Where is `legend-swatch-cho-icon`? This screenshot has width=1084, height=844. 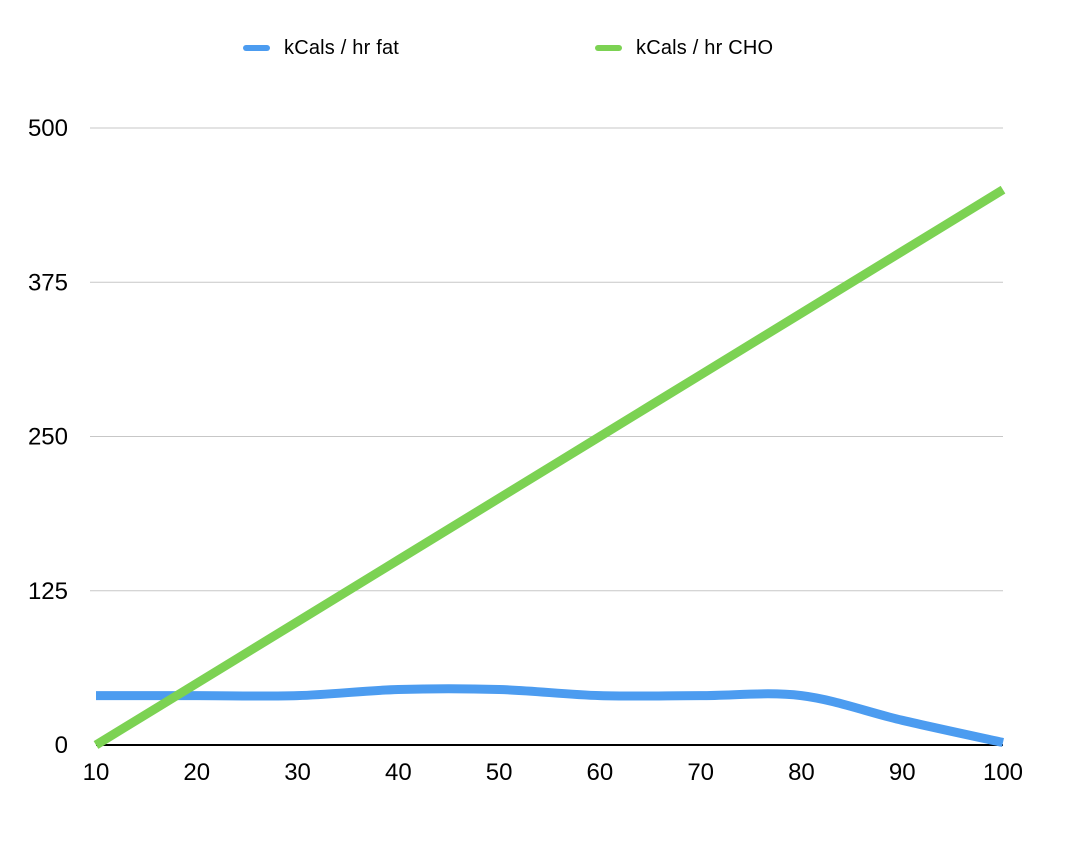
legend-swatch-cho-icon is located at coordinates (608, 48).